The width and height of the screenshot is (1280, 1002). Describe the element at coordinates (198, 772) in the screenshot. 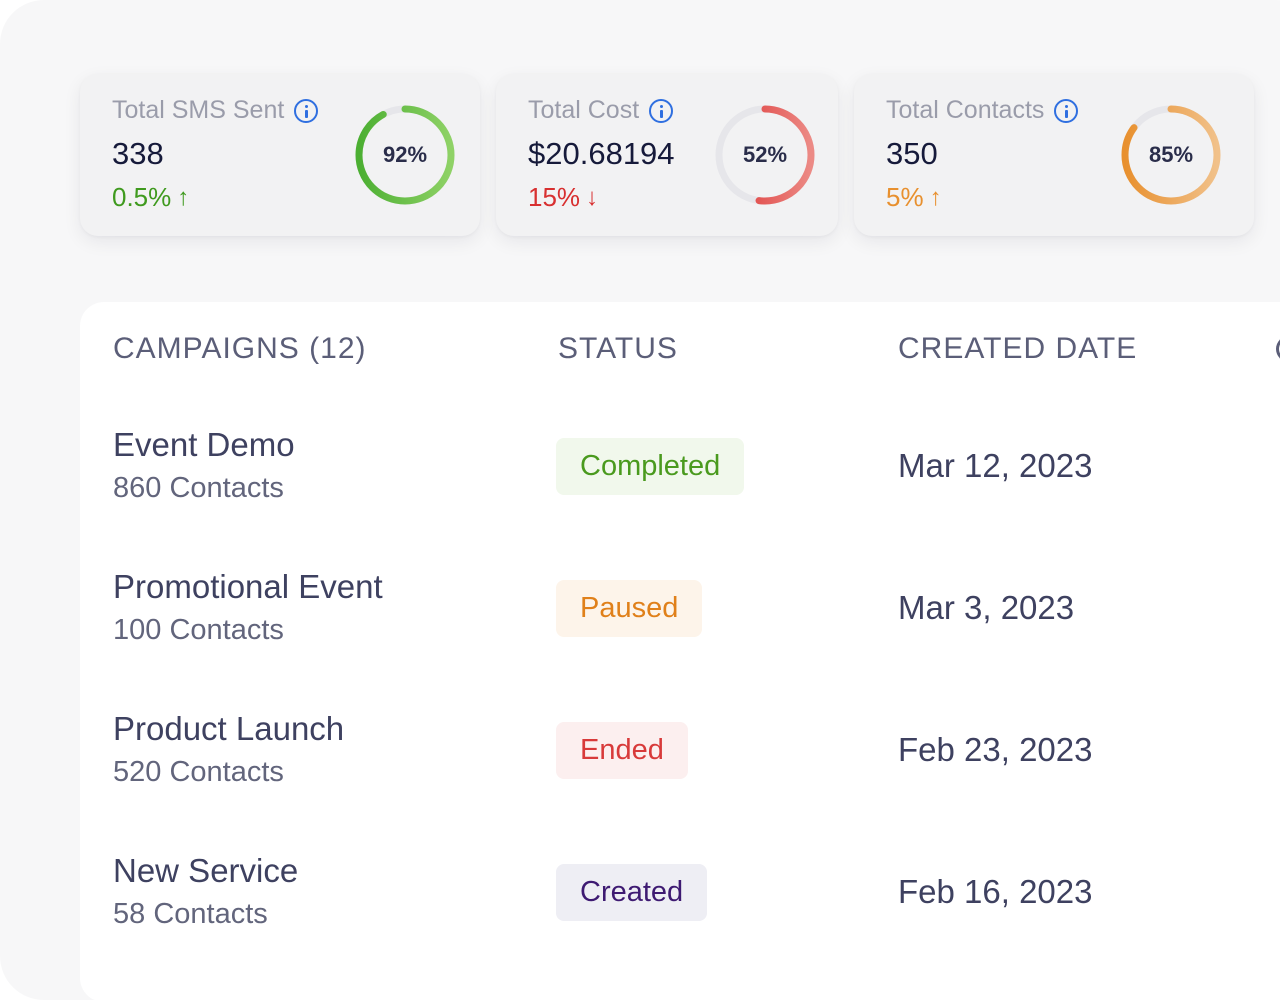

I see `campaign-contacts: 520 Contacts` at that location.